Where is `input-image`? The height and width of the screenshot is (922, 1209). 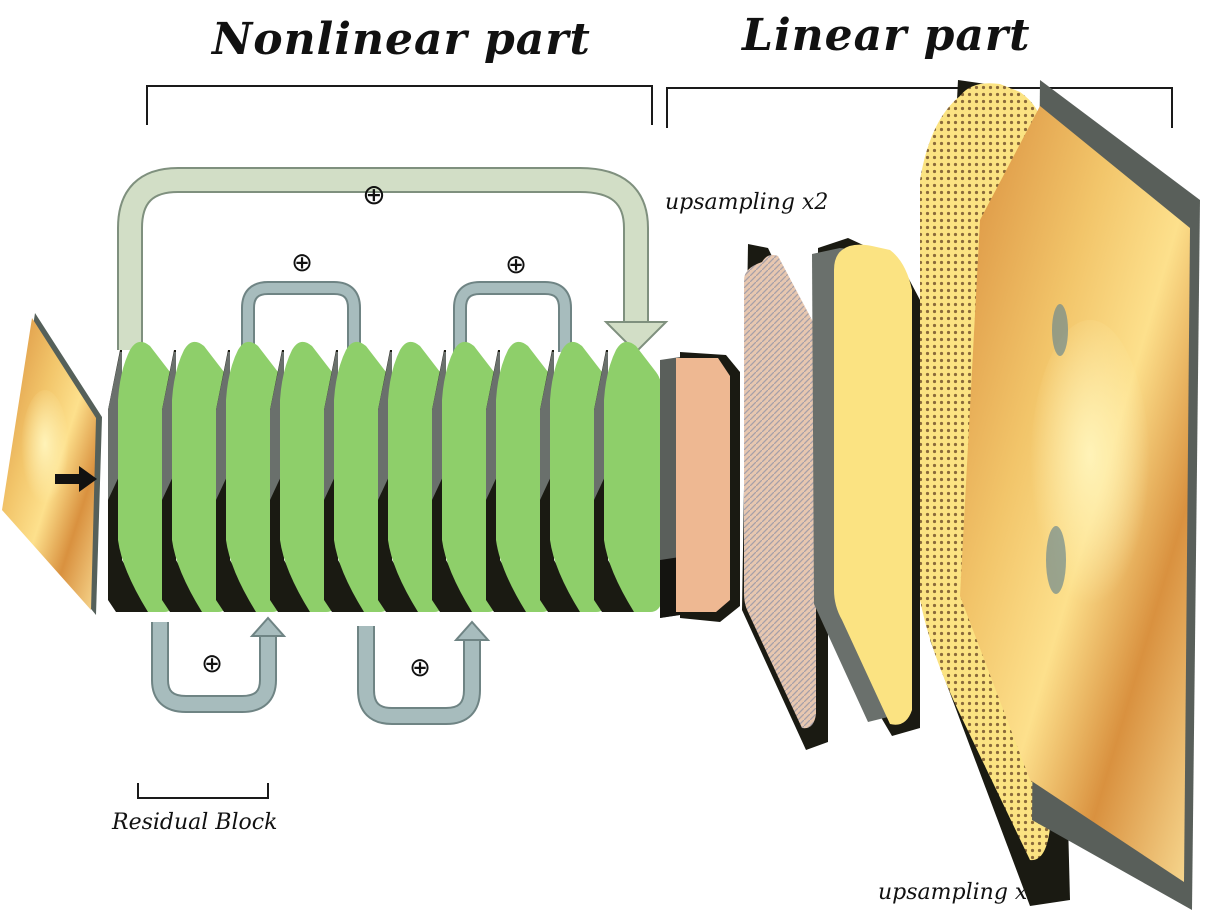
input-image is located at coordinates (52, 464).